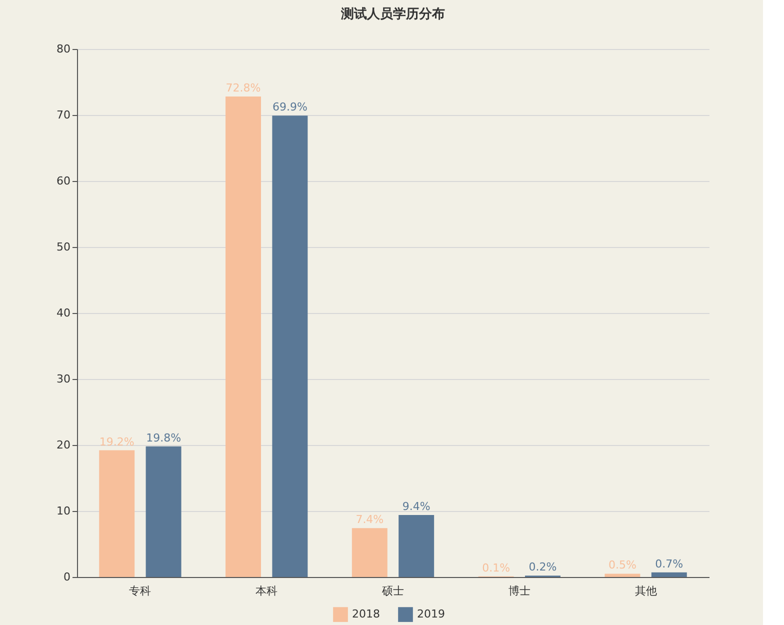 The image size is (784, 625). I want to click on data-label: 19.8%, so click(164, 437).